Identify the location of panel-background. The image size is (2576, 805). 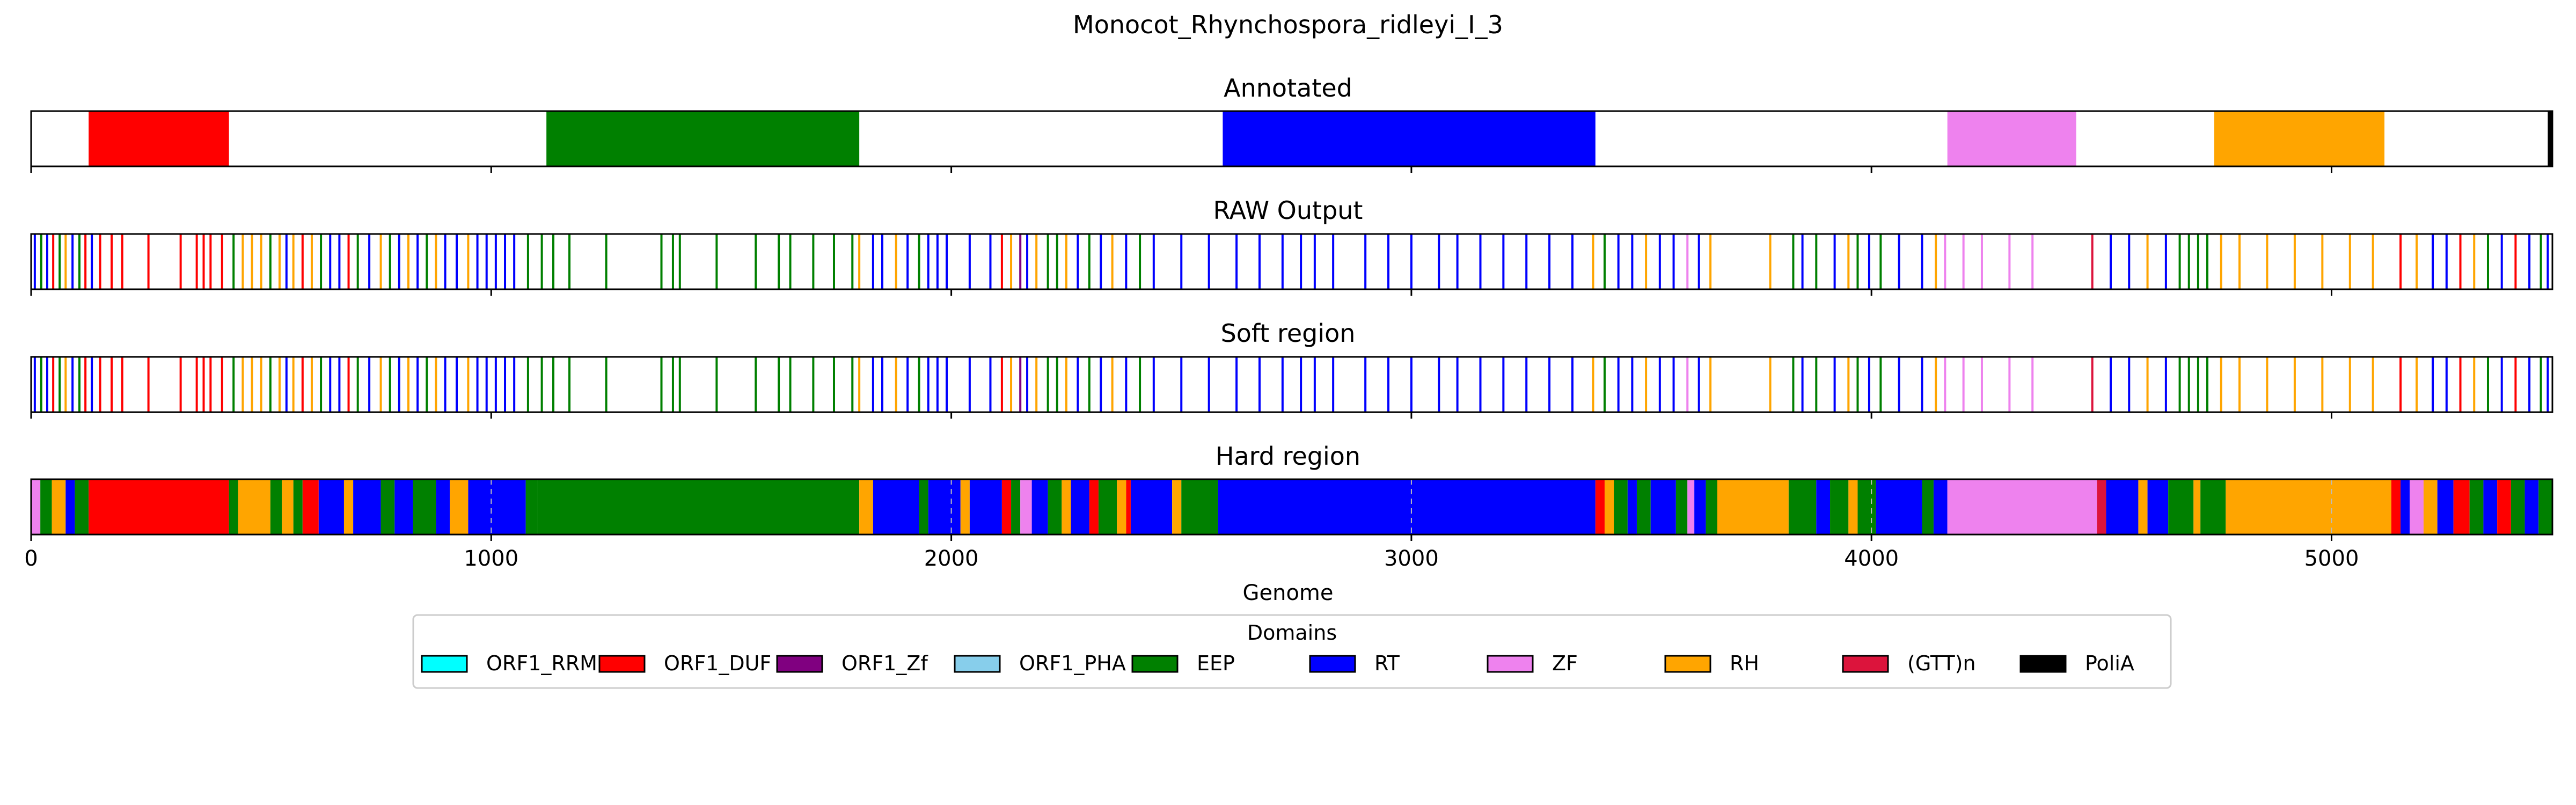
(1291, 384).